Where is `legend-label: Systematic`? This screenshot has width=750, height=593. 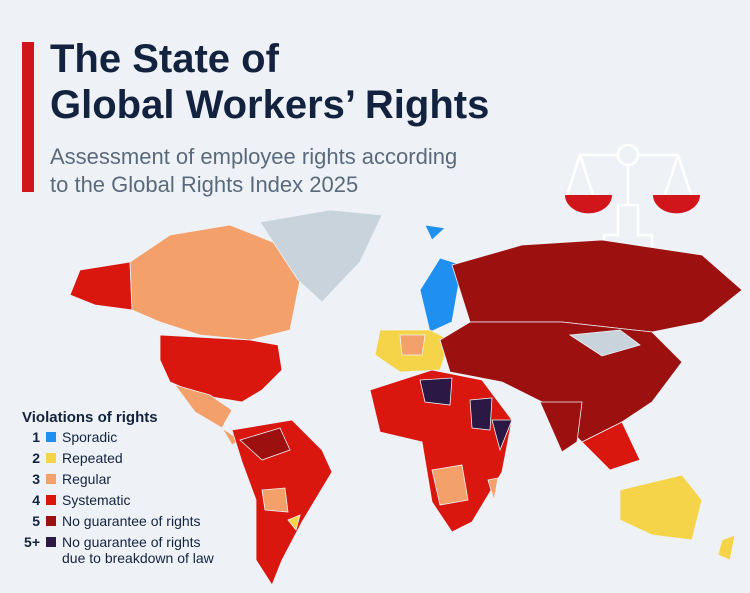
legend-label: Systematic is located at coordinates (96, 500).